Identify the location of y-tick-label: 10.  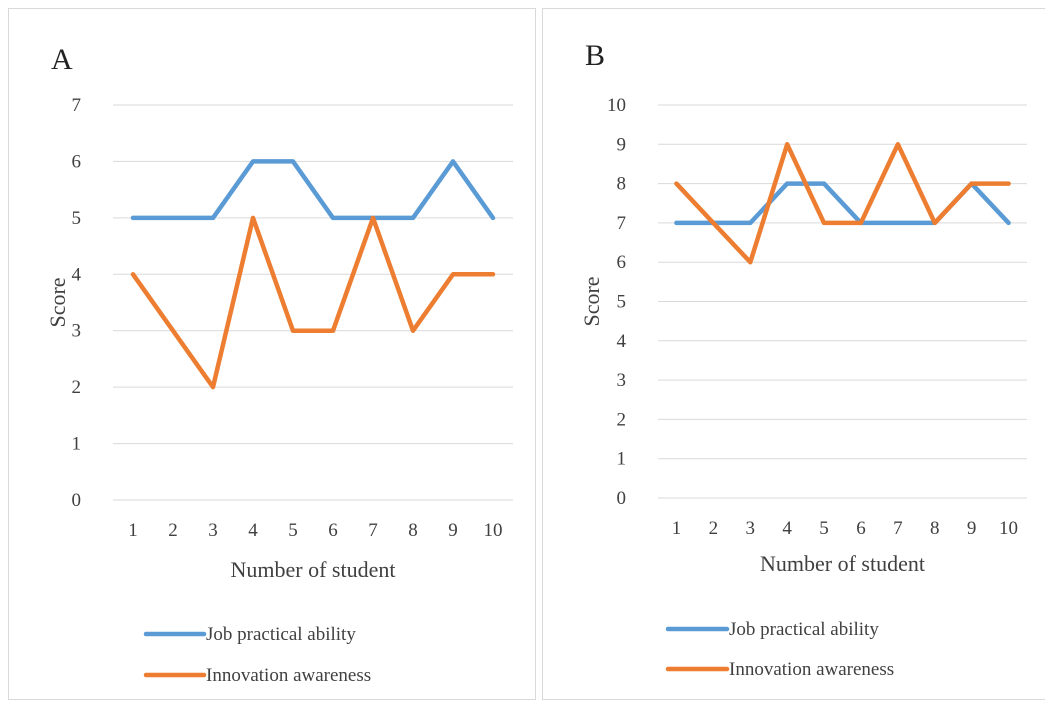
(616, 105).